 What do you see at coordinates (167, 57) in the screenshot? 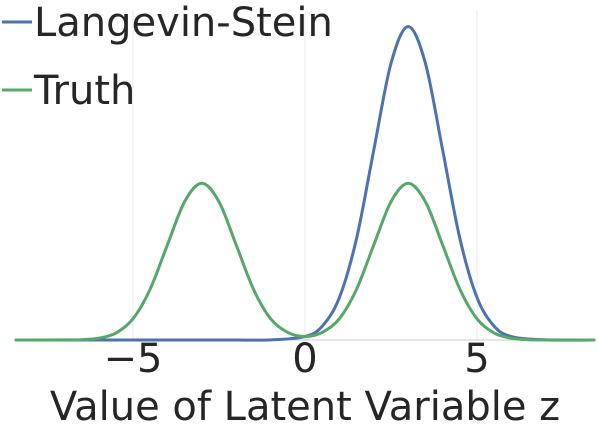
I see `legend: Langevin-Stein Truth` at bounding box center [167, 57].